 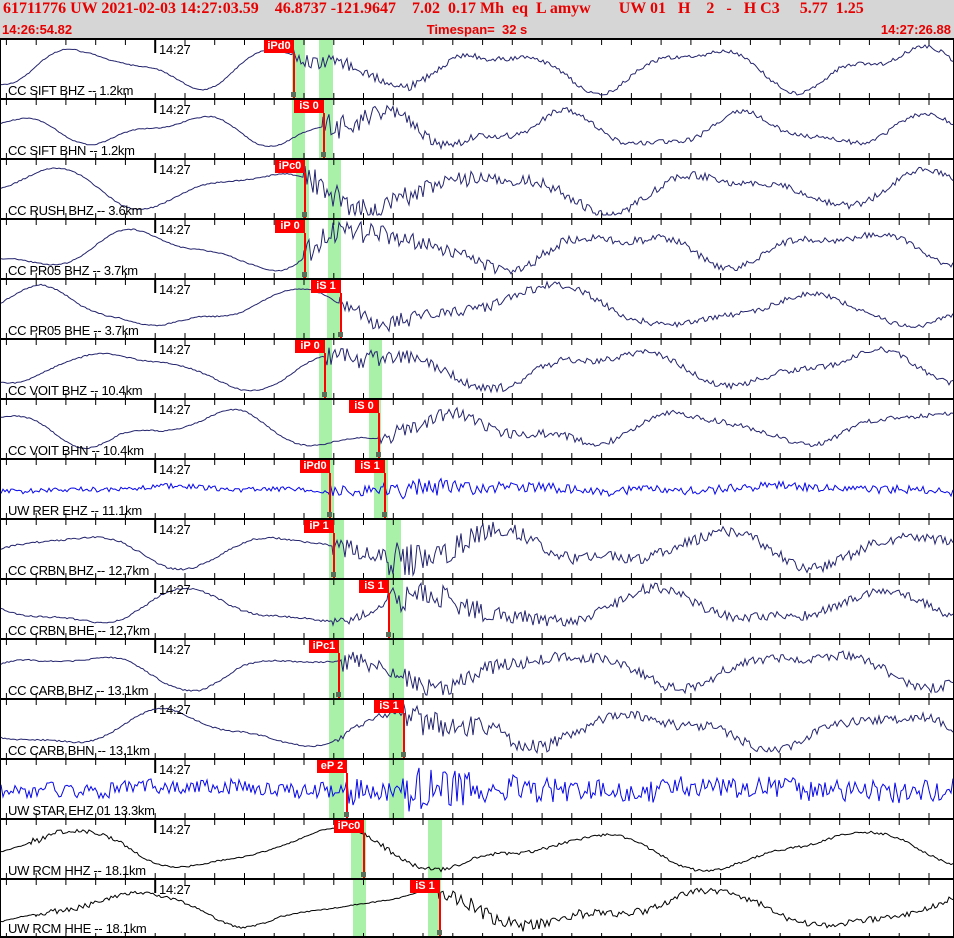 I want to click on station-label: CC CRBN BHE -- 12.7km, so click(x=79, y=630).